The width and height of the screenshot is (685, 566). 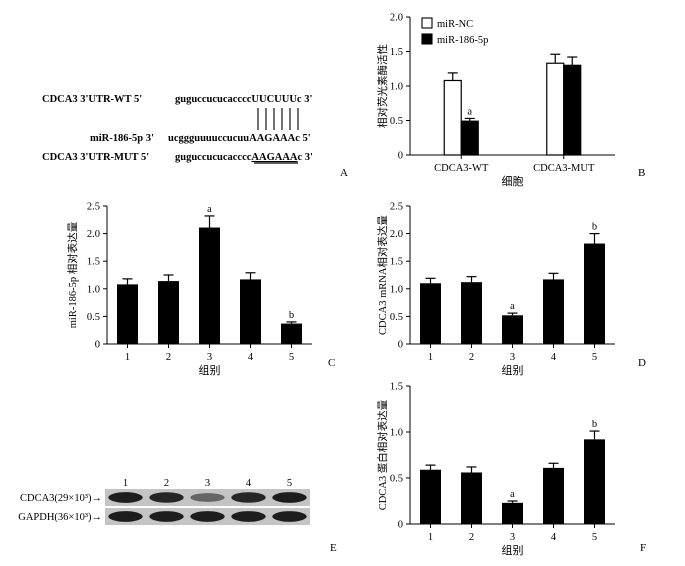 I want to click on wt-seq-lower: guguccucucacccc, so click(x=213, y=99).